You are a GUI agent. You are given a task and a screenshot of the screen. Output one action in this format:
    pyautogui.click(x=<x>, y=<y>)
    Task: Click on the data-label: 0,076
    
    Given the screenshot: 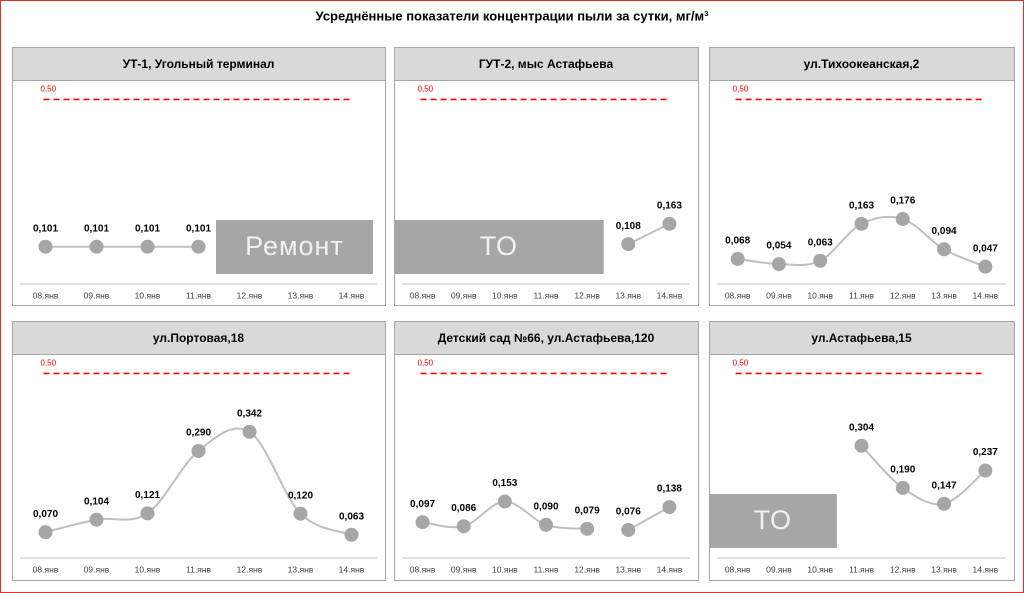 What is the action you would take?
    pyautogui.click(x=628, y=512)
    